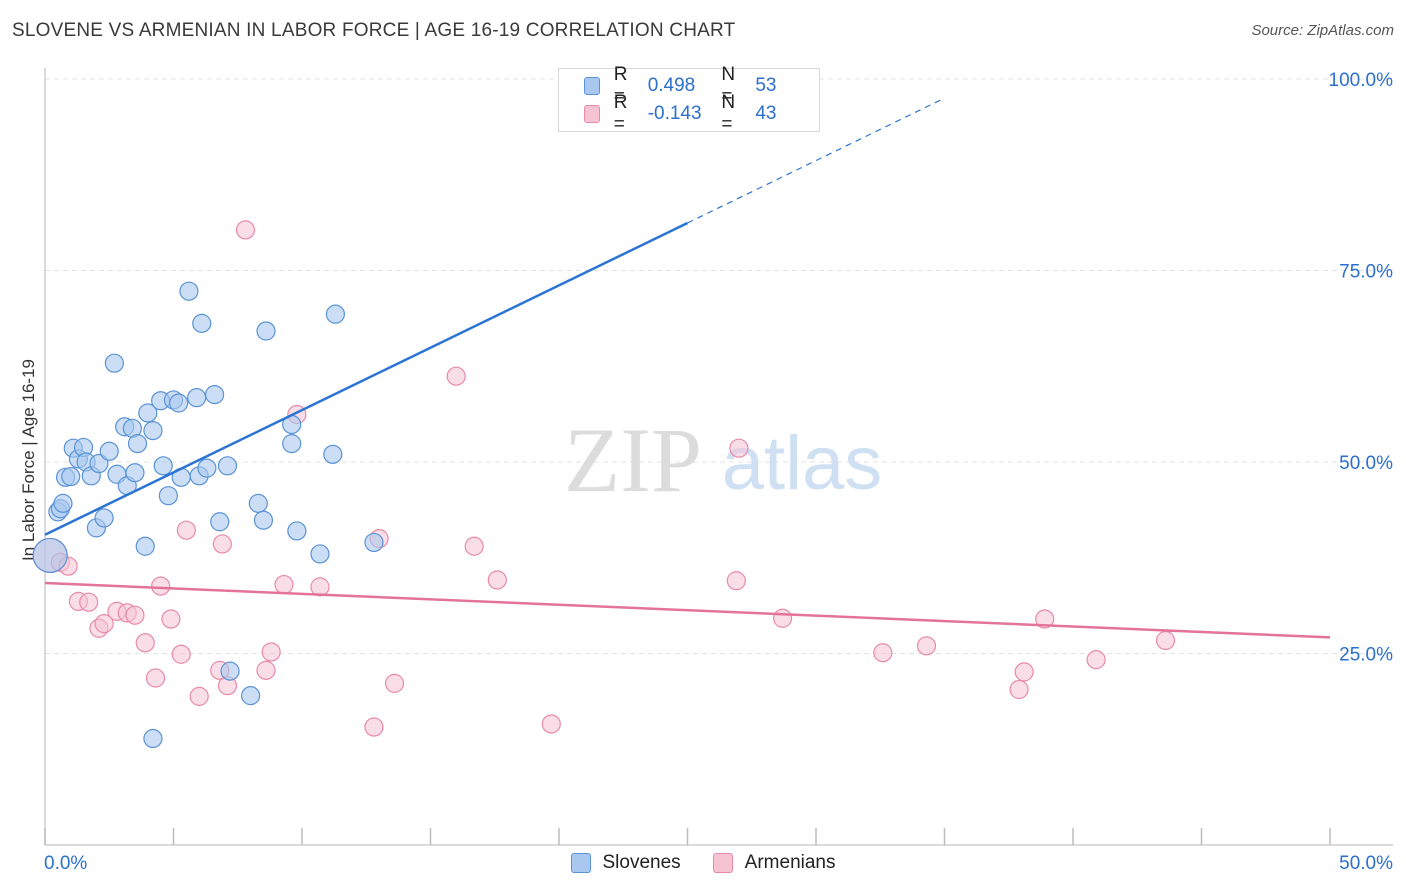  Describe the element at coordinates (766, 113) in the screenshot. I see `legend-n-value: 43` at that location.